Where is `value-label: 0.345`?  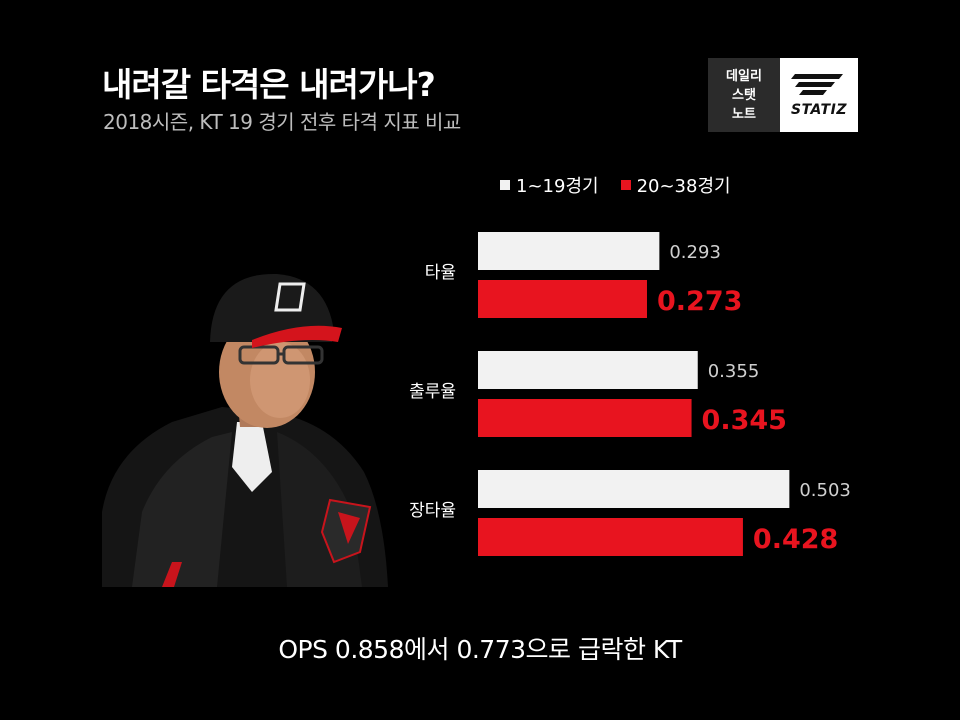 value-label: 0.345 is located at coordinates (744, 420).